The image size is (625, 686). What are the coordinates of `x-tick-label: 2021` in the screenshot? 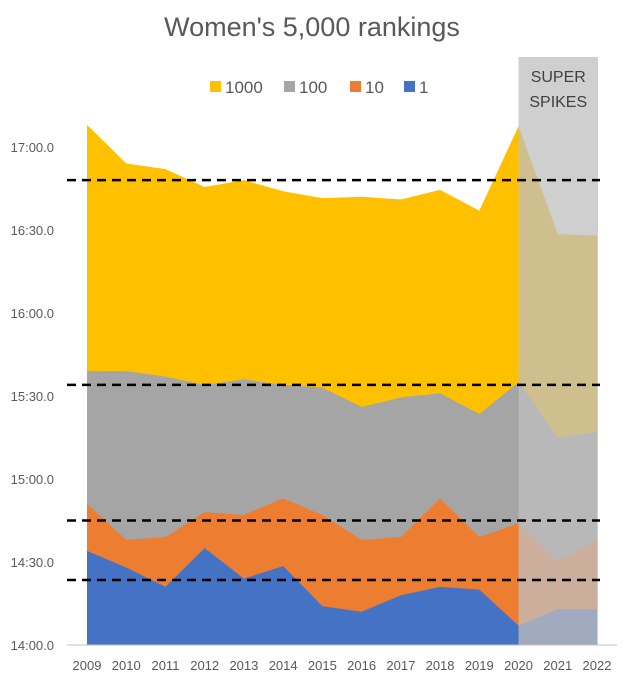 It's located at (557, 665).